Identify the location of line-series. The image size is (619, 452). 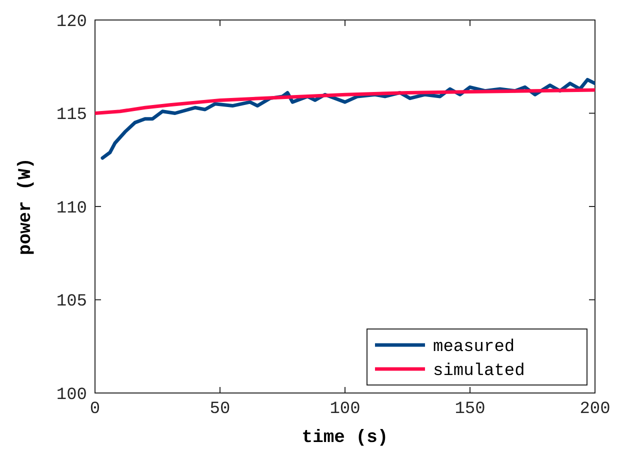
(345, 101).